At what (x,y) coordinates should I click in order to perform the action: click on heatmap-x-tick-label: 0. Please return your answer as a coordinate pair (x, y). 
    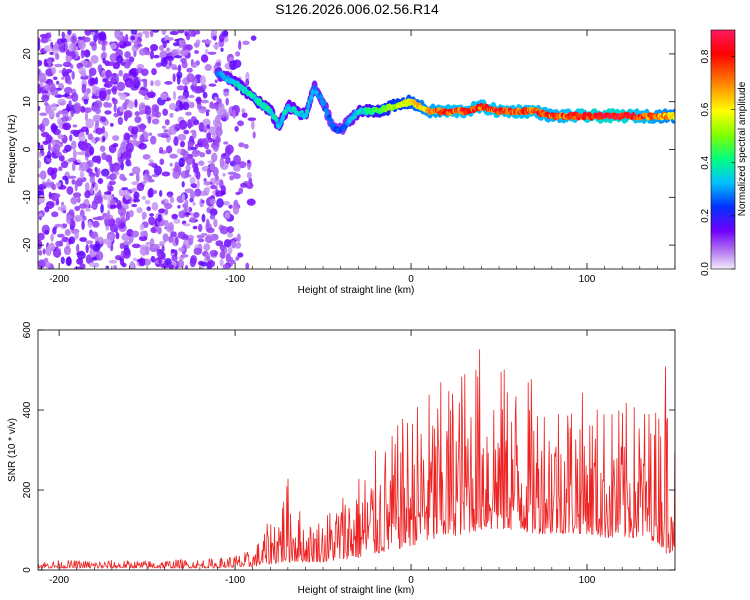
    Looking at the image, I should click on (411, 279).